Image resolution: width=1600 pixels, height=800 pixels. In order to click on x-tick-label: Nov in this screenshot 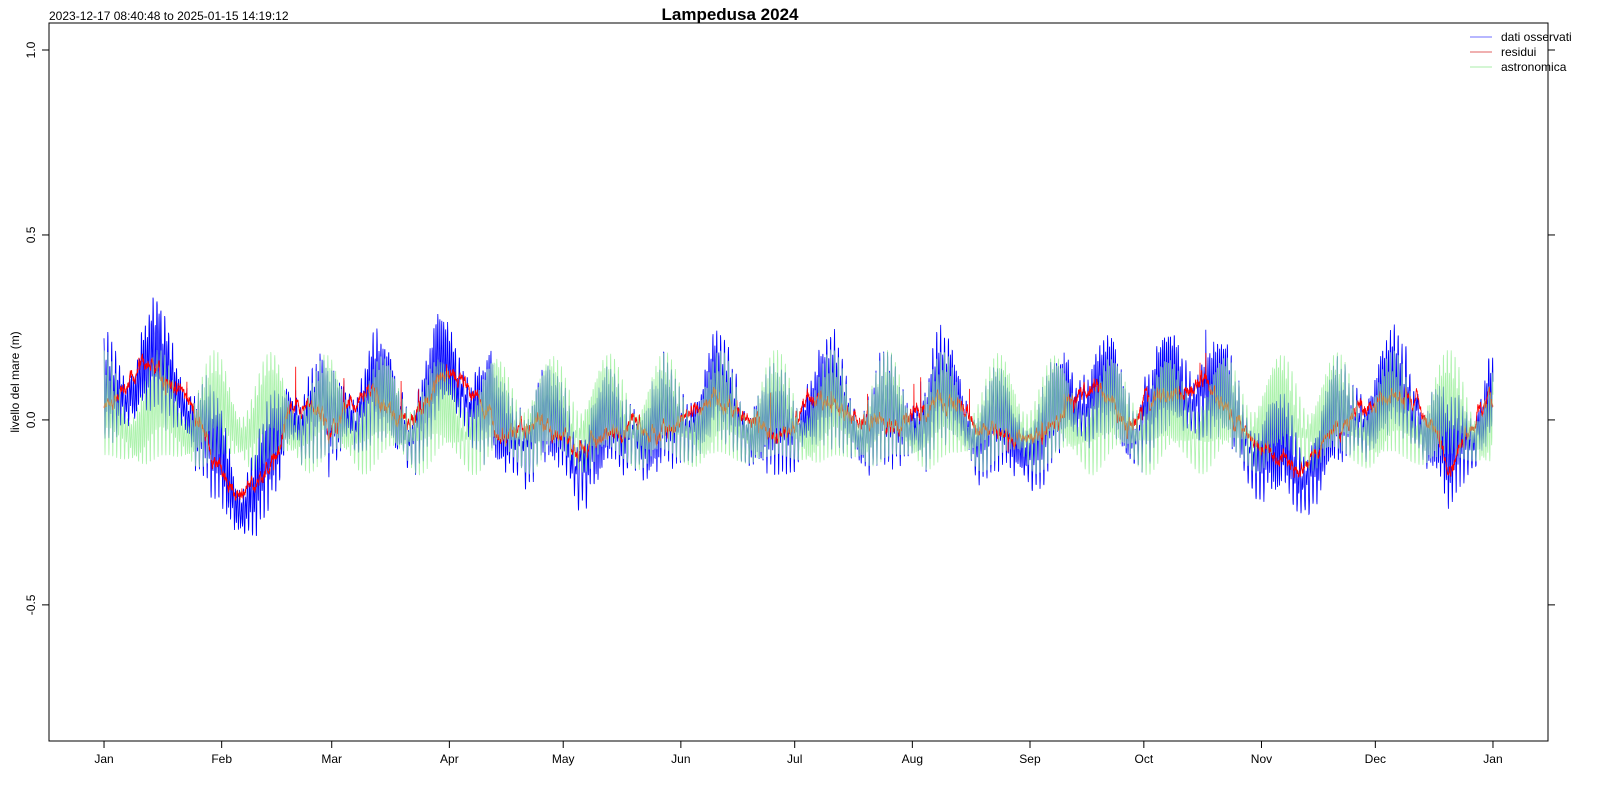, I will do `click(1261, 759)`.